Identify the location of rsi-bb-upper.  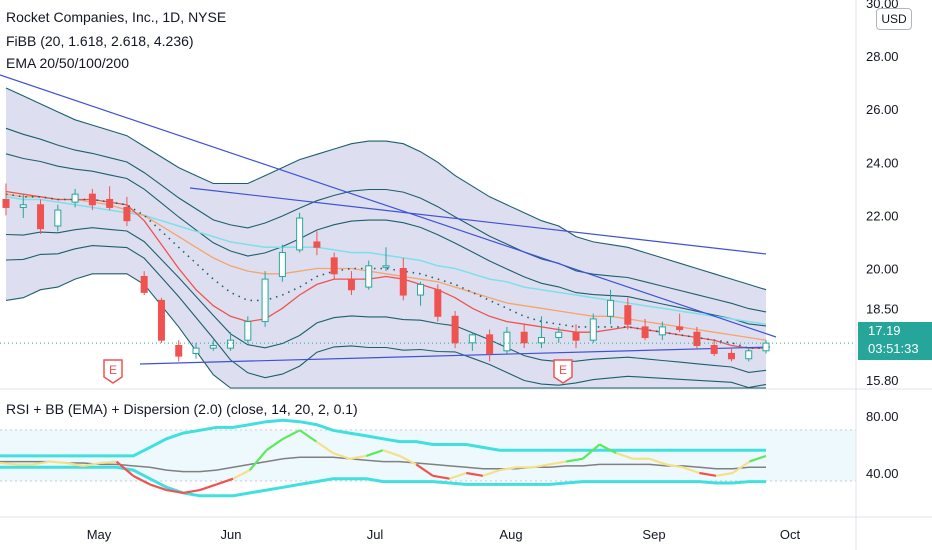
(383, 438).